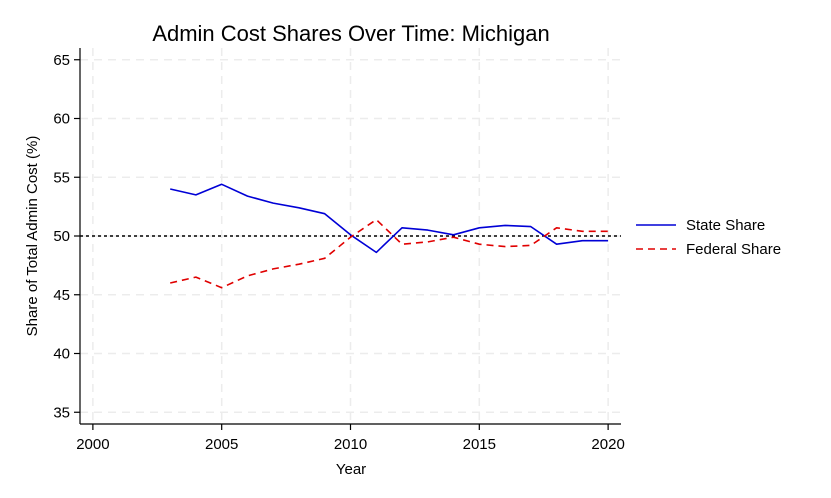 This screenshot has height=498, width=831. What do you see at coordinates (61, 354) in the screenshot?
I see `y-tick-label: 40` at bounding box center [61, 354].